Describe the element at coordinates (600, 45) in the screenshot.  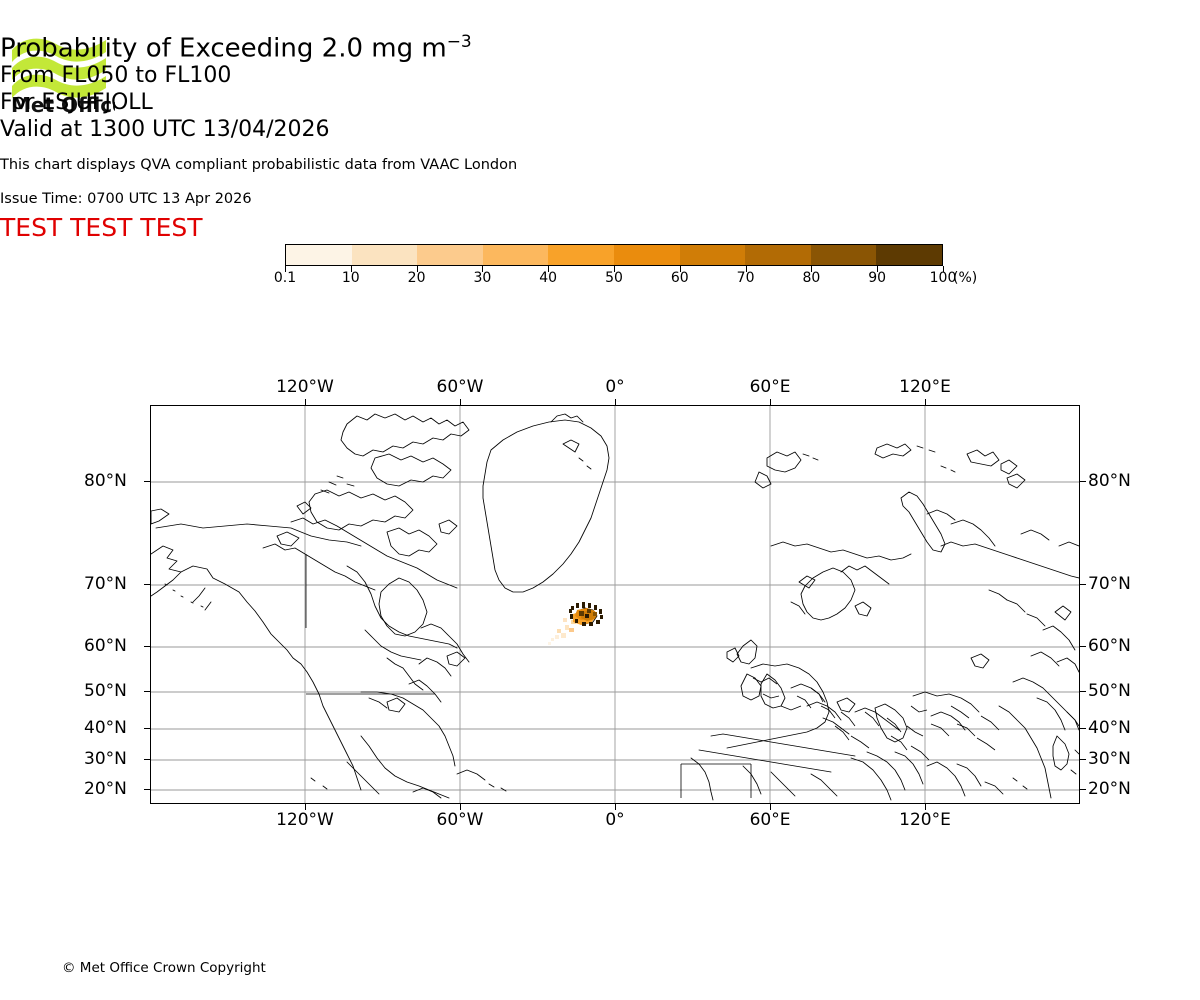
I see `page-title: Probability of Exceeding 2.0 mg m−3` at that location.